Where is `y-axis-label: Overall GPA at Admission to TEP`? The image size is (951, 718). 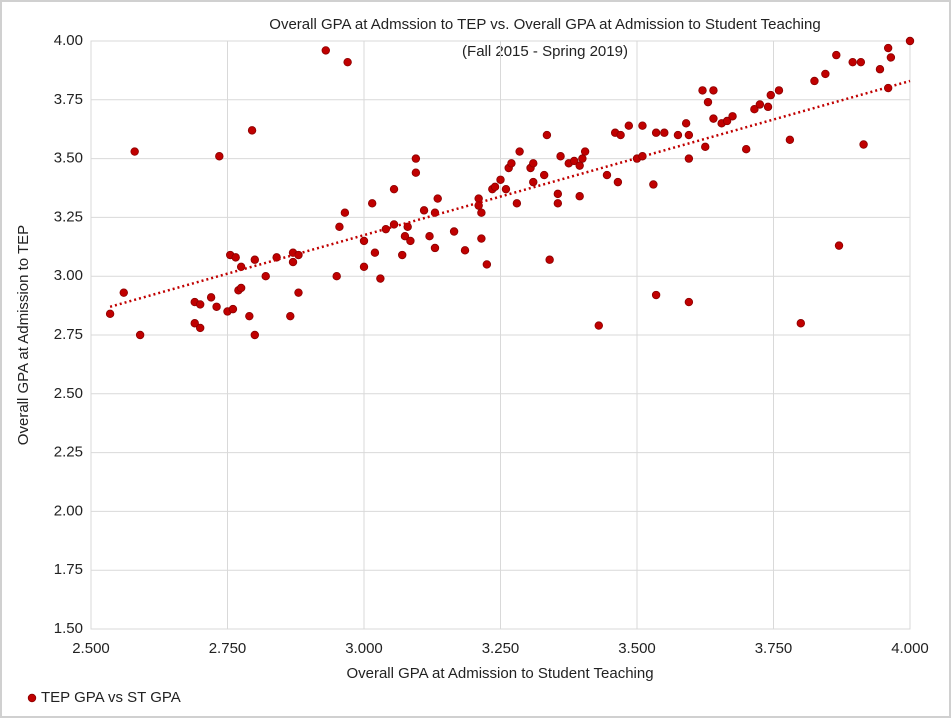 y-axis-label: Overall GPA at Admission to TEP is located at coordinates (23, 335).